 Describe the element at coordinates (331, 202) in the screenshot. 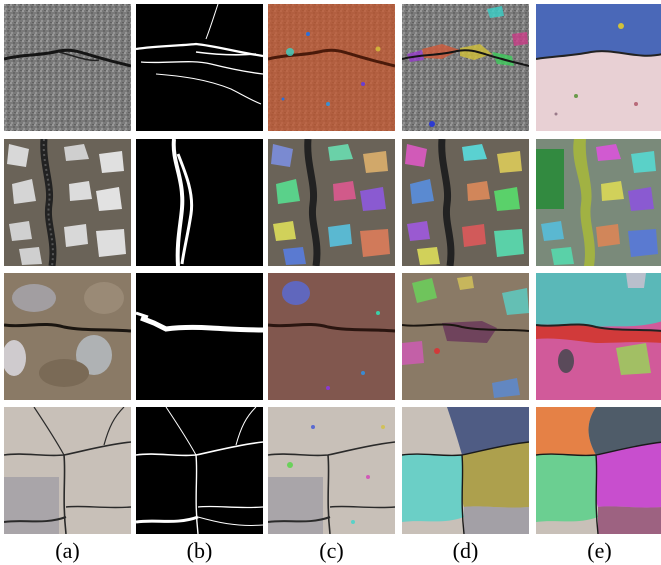

I see `row2-overlay-c` at that location.